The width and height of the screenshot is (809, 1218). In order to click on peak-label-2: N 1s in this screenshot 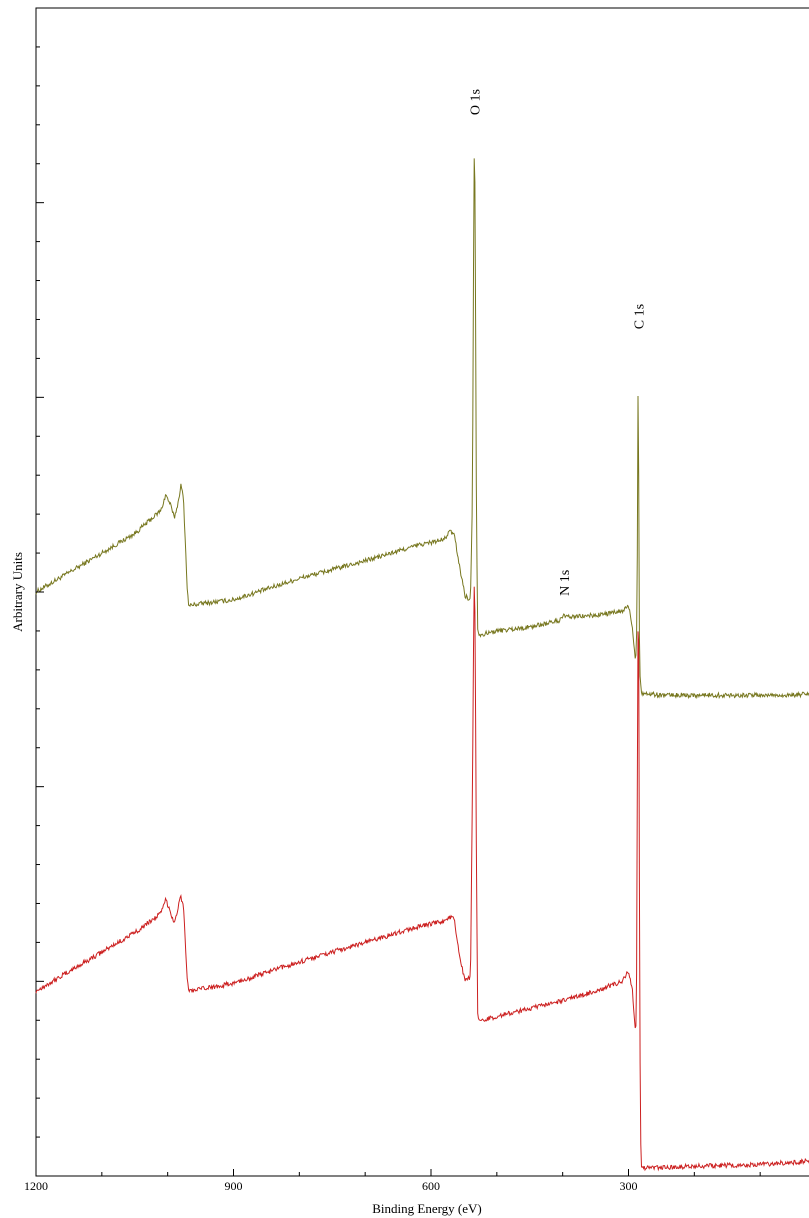, I will do `click(565, 583)`.